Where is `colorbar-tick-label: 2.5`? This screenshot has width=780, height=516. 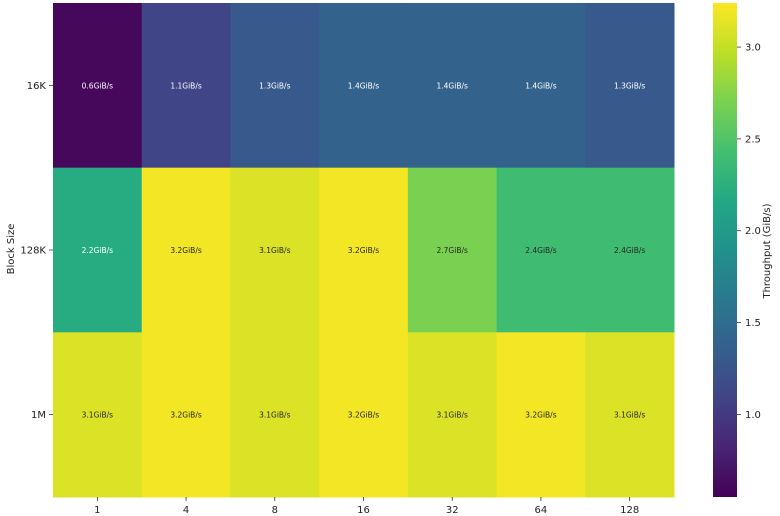 colorbar-tick-label: 2.5 is located at coordinates (753, 139).